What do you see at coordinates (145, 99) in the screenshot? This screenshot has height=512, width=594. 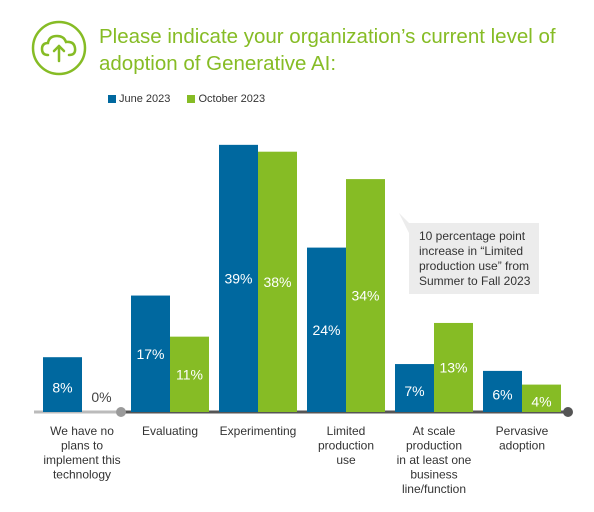 I see `legend-label-june: June 2023` at bounding box center [145, 99].